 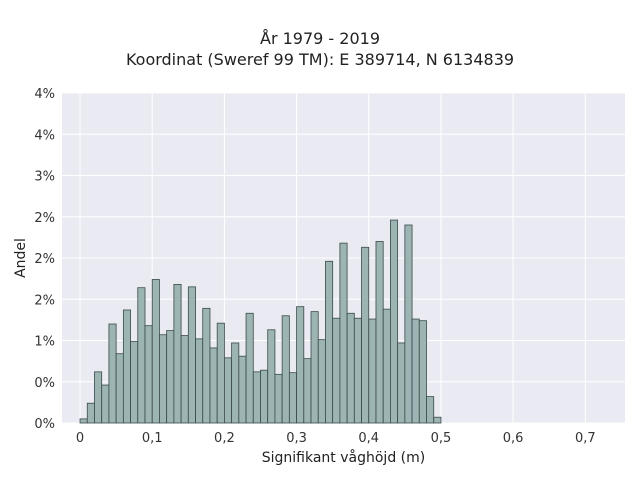 I want to click on x-tick-label: 0,6, so click(x=513, y=438).